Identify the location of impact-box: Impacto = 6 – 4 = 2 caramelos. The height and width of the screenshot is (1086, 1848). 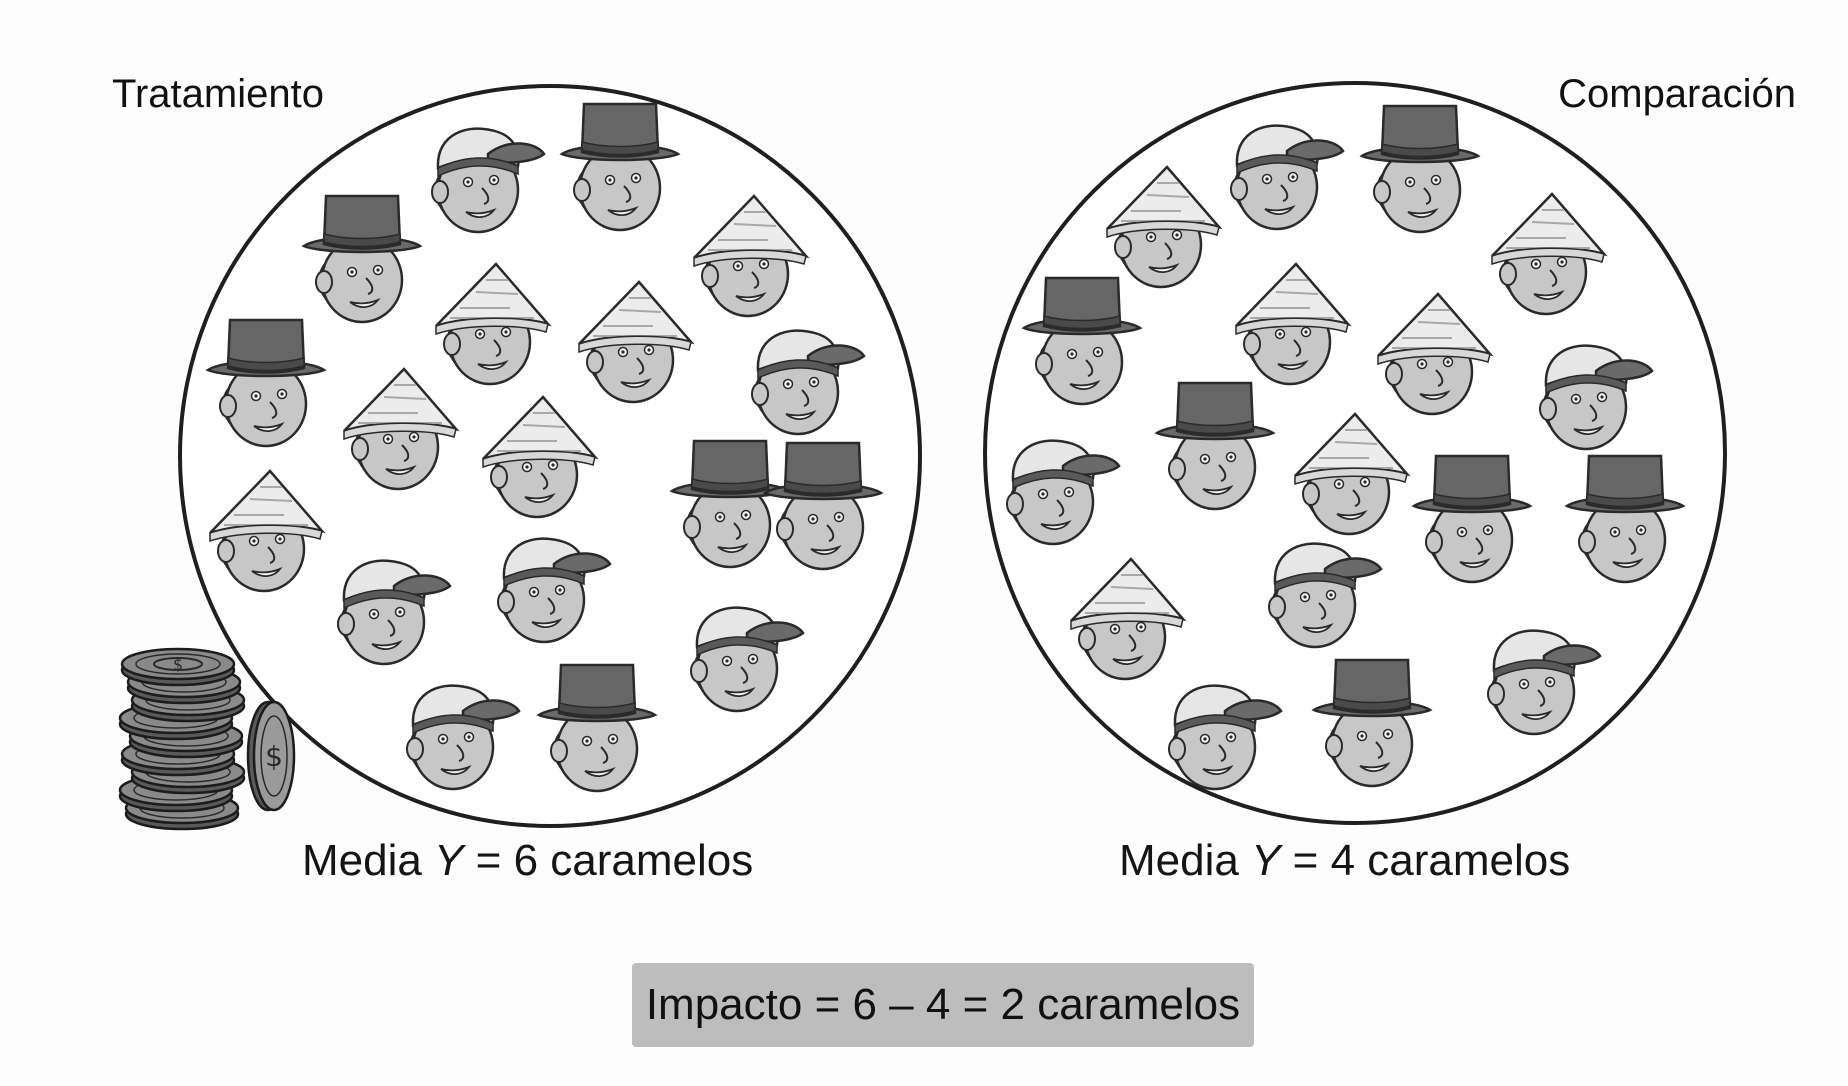
(943, 1005).